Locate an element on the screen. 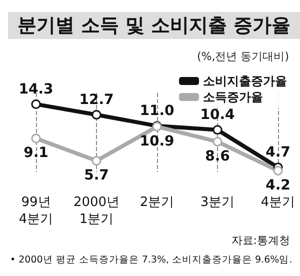  data-label: 10.4 is located at coordinates (218, 115).